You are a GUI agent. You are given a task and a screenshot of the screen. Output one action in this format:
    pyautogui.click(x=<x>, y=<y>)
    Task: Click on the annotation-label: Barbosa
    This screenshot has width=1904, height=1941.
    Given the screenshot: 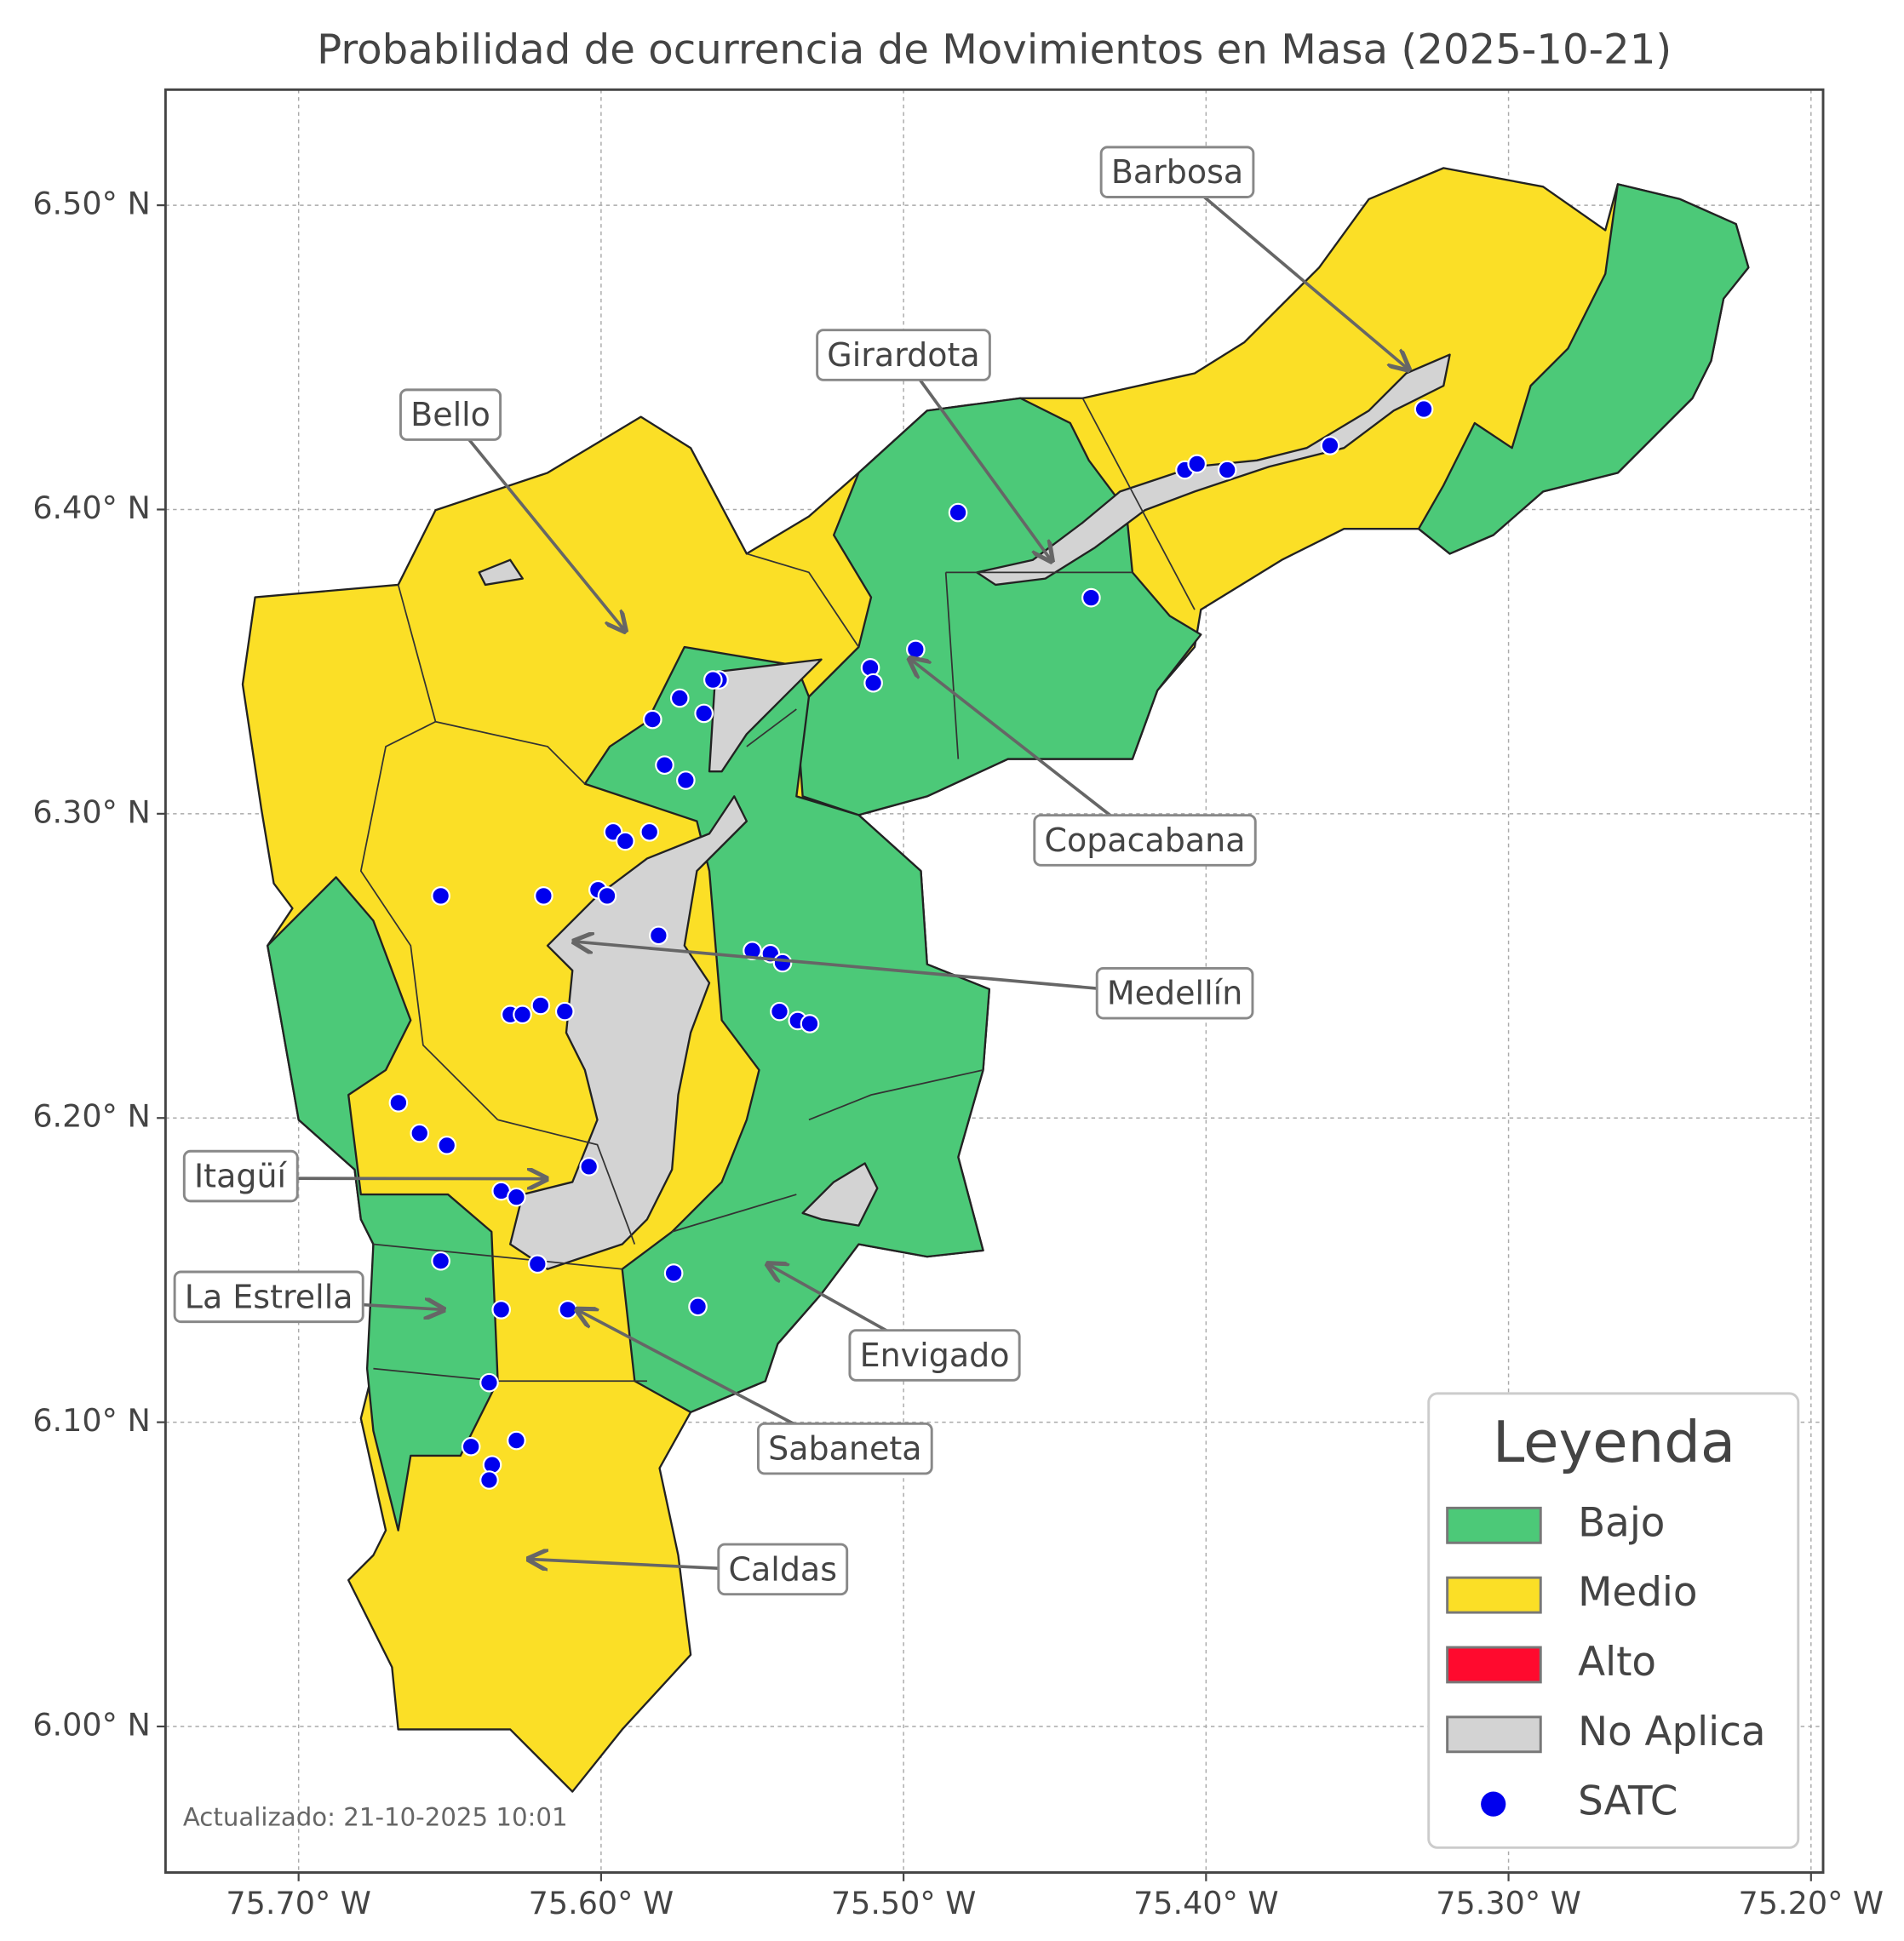 What is the action you would take?
    pyautogui.click(x=1177, y=172)
    